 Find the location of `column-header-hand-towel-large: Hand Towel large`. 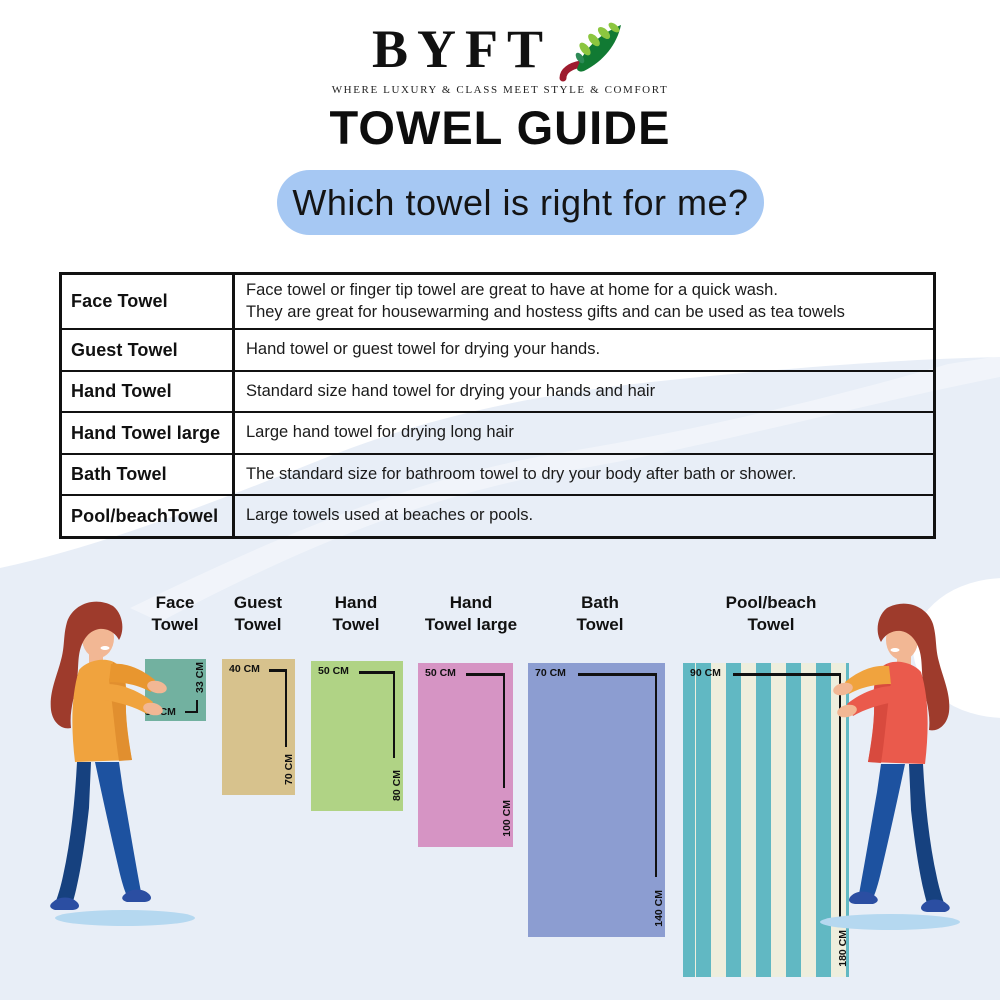

column-header-hand-towel-large: Hand Towel large is located at coordinates (471, 614).